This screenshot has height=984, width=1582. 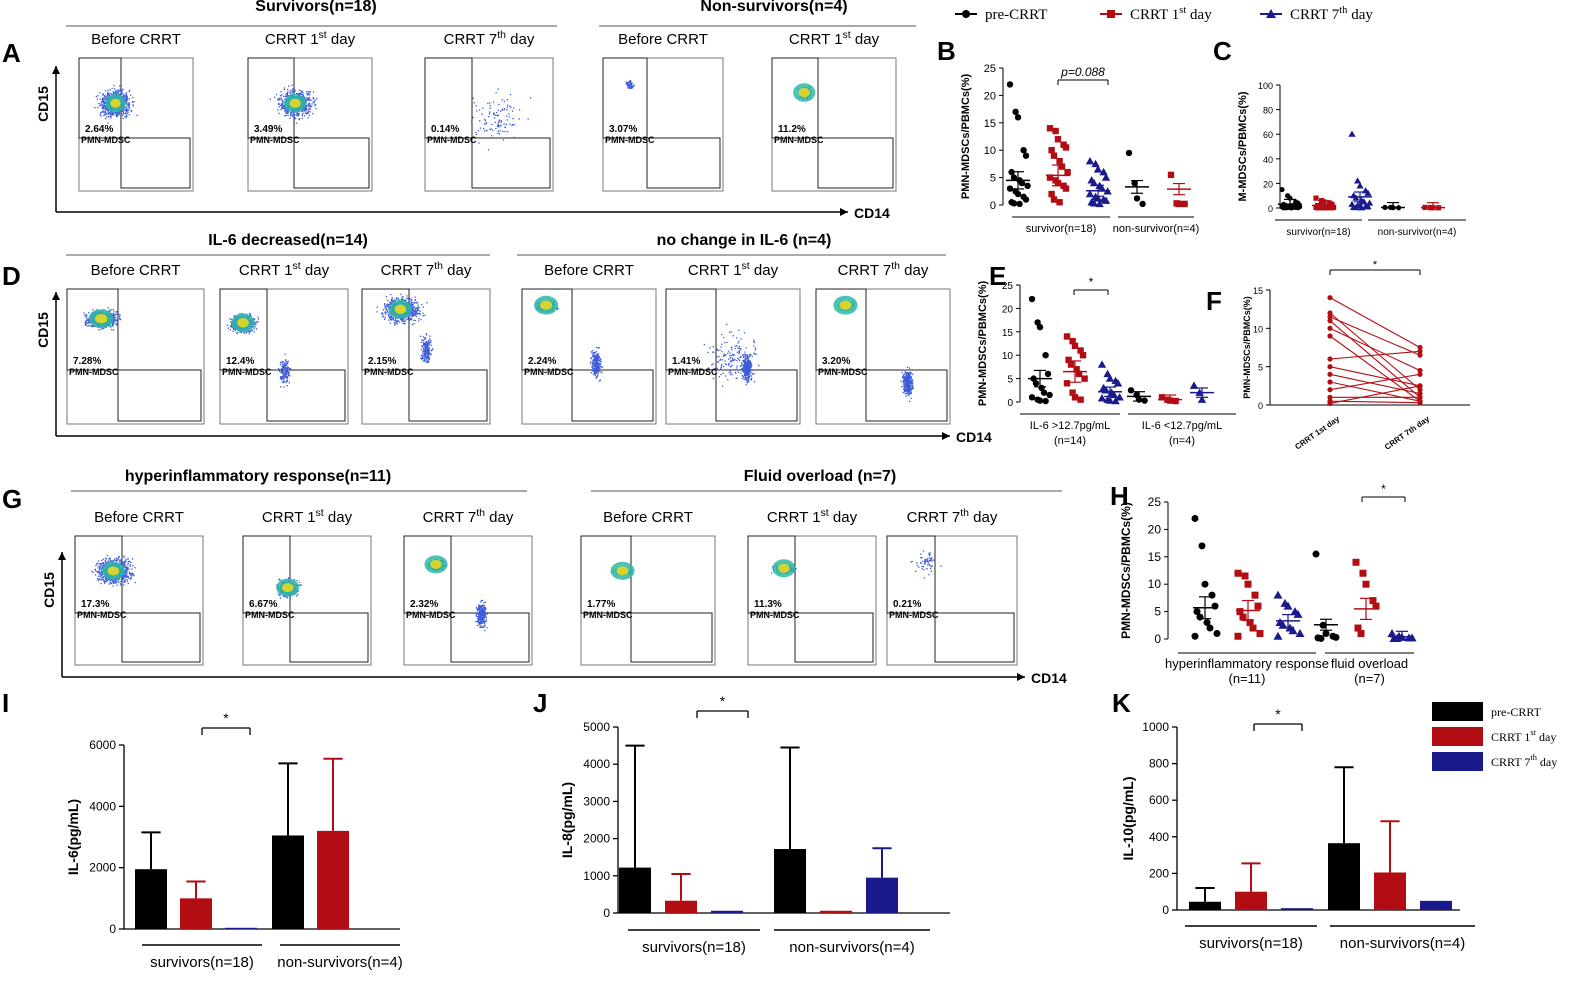 I want to click on rowD-group-title-1: no change in IL-6 (n=4), so click(x=744, y=240).